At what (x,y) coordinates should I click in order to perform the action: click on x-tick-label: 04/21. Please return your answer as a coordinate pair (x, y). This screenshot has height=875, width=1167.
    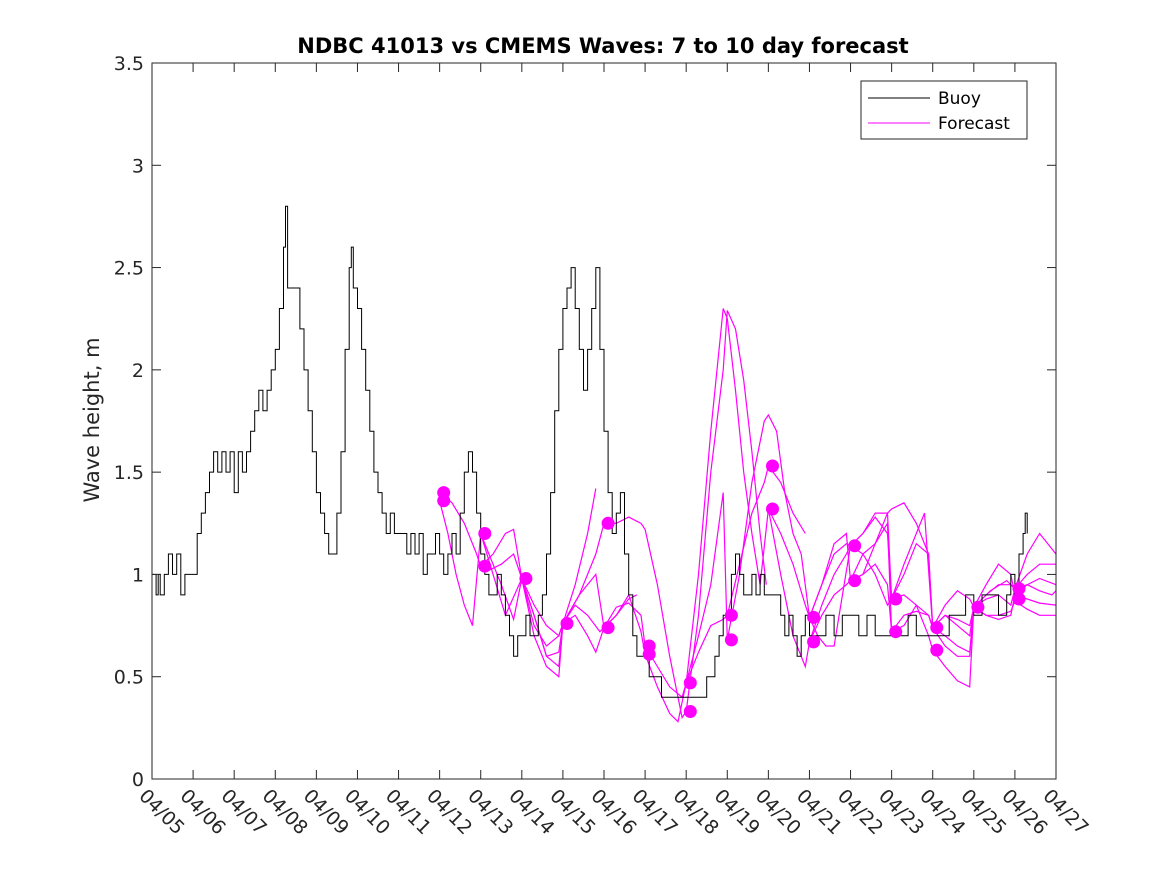
    Looking at the image, I should click on (819, 812).